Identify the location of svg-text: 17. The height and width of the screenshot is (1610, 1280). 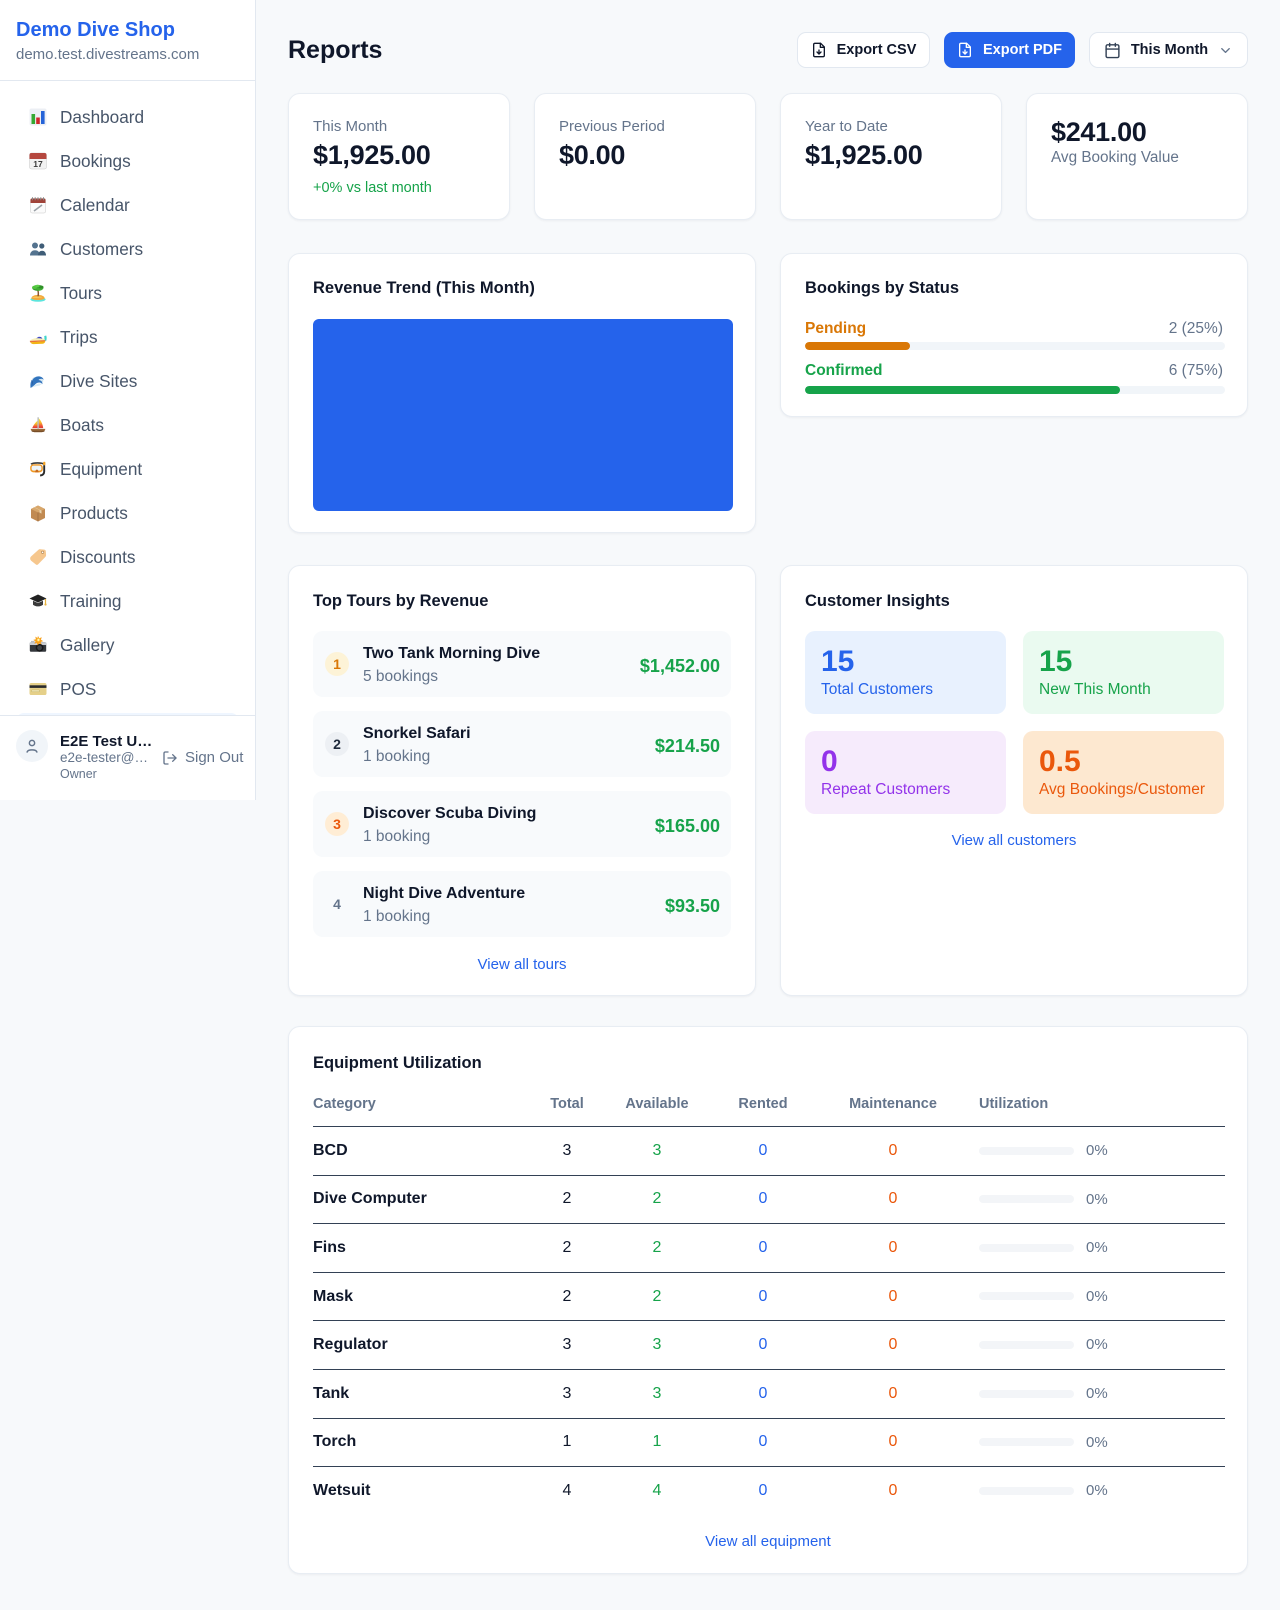
(38, 164).